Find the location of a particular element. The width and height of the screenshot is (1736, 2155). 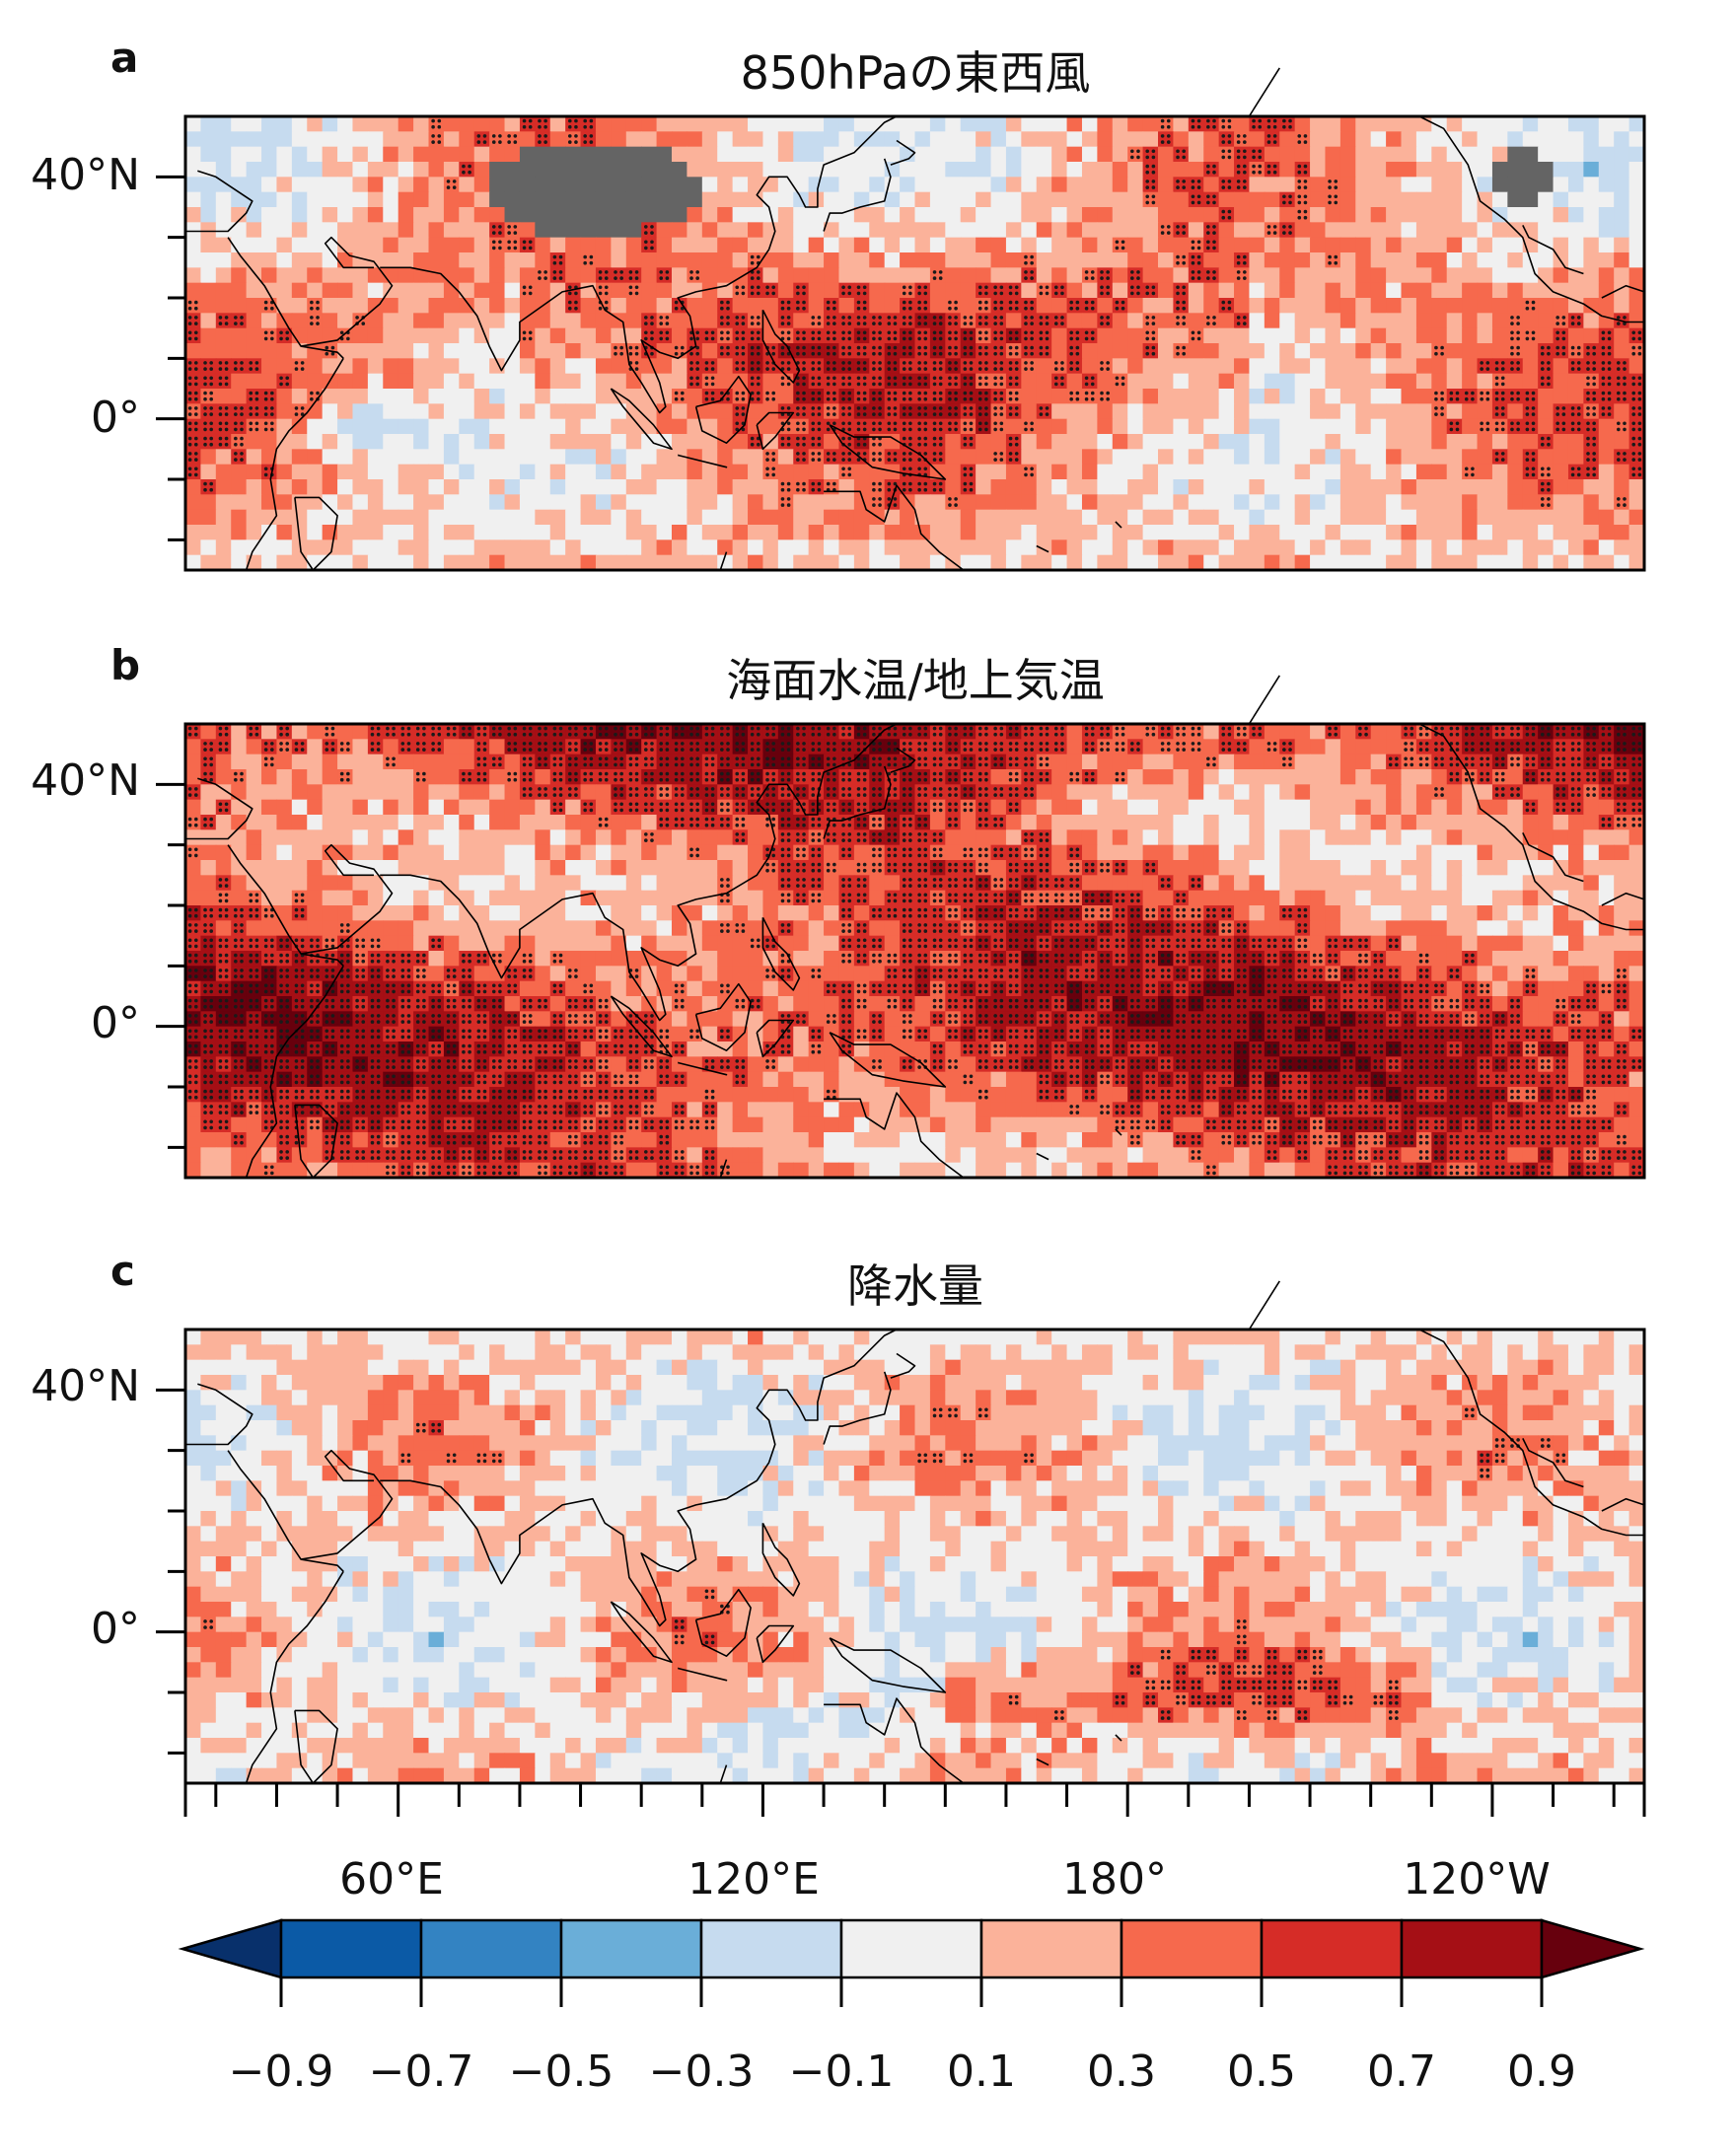

coastline is located at coordinates (347, 291).